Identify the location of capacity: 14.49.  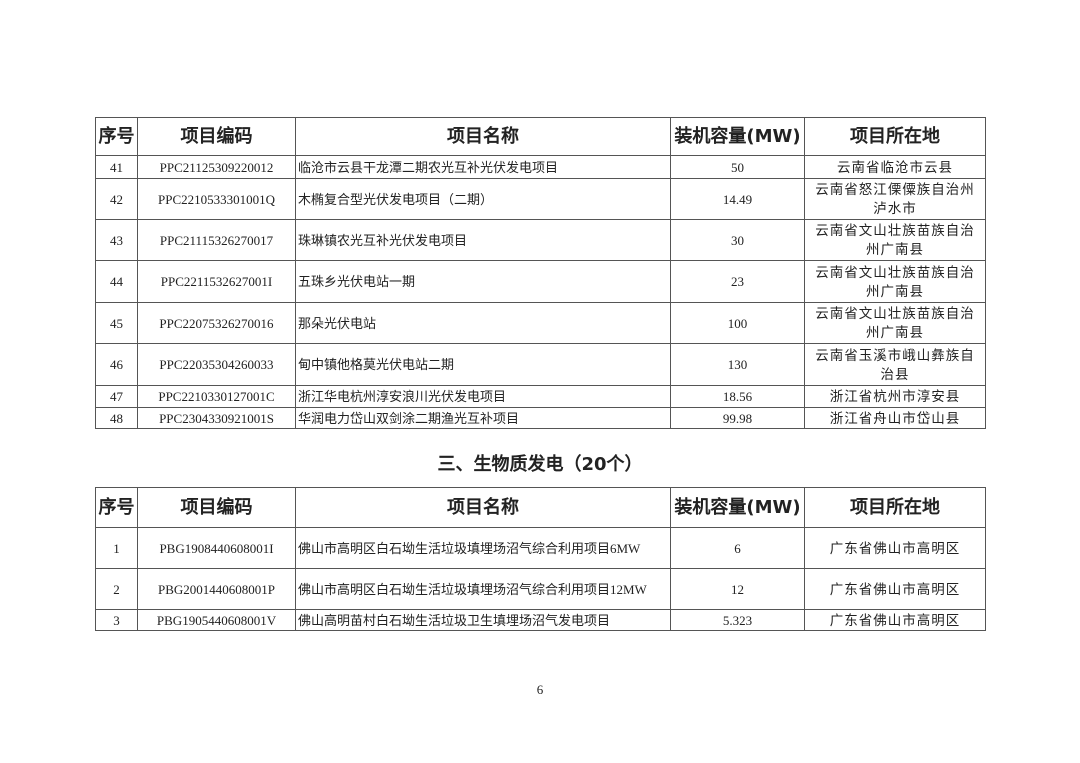
(737, 199).